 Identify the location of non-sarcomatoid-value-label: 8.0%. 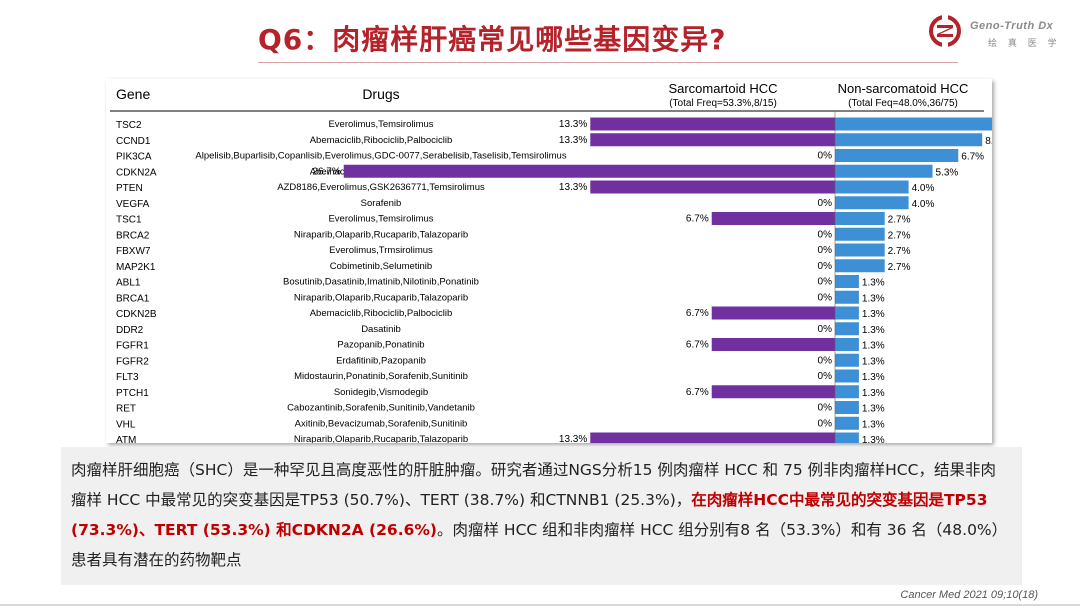
(988, 141).